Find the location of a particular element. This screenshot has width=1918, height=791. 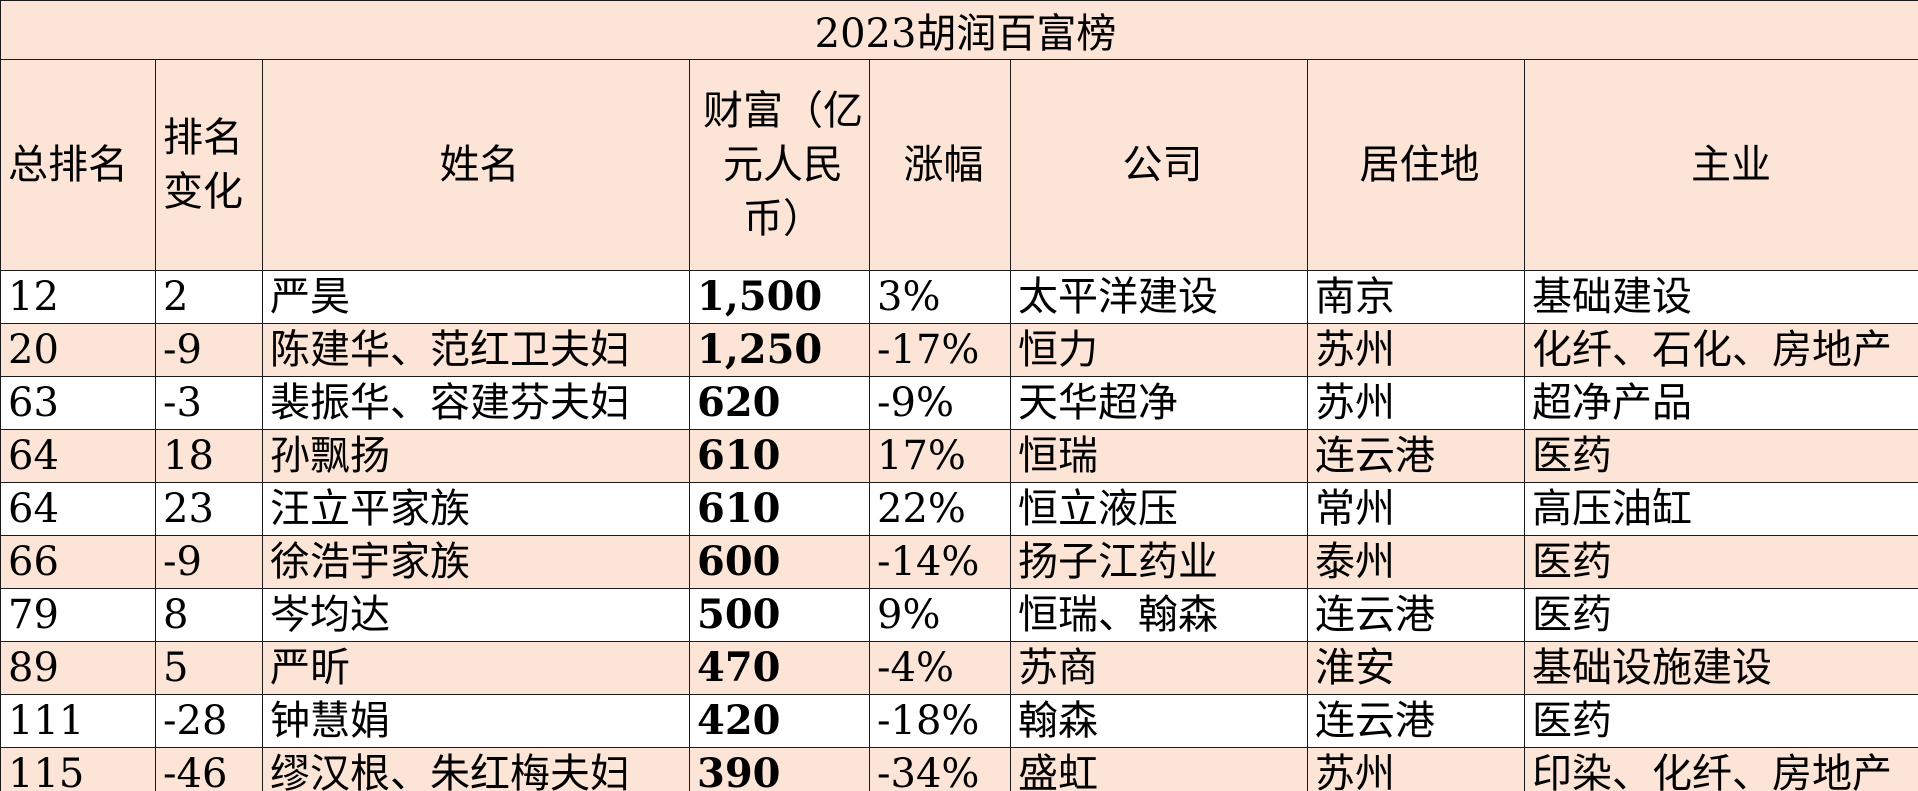

cell-rank: 79 is located at coordinates (78, 615).